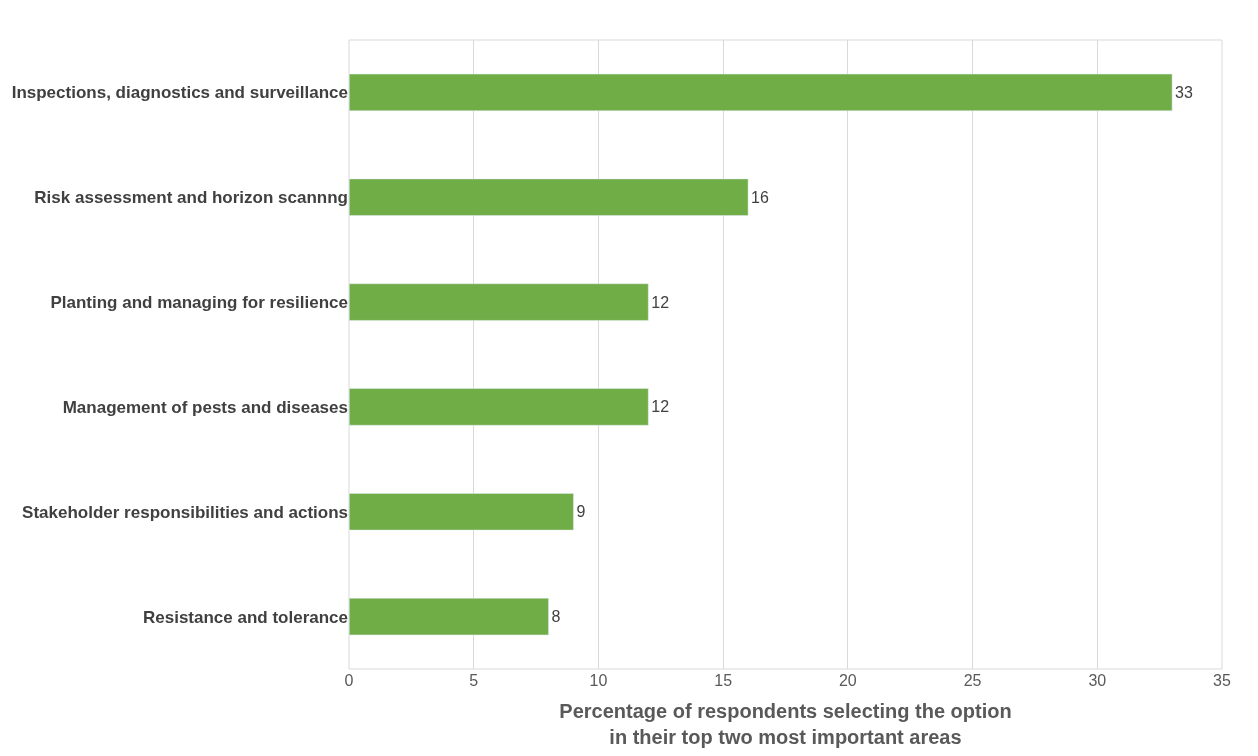 The width and height of the screenshot is (1258, 756). Describe the element at coordinates (199, 303) in the screenshot. I see `y-tick-label: Planting and managing for resilience` at that location.